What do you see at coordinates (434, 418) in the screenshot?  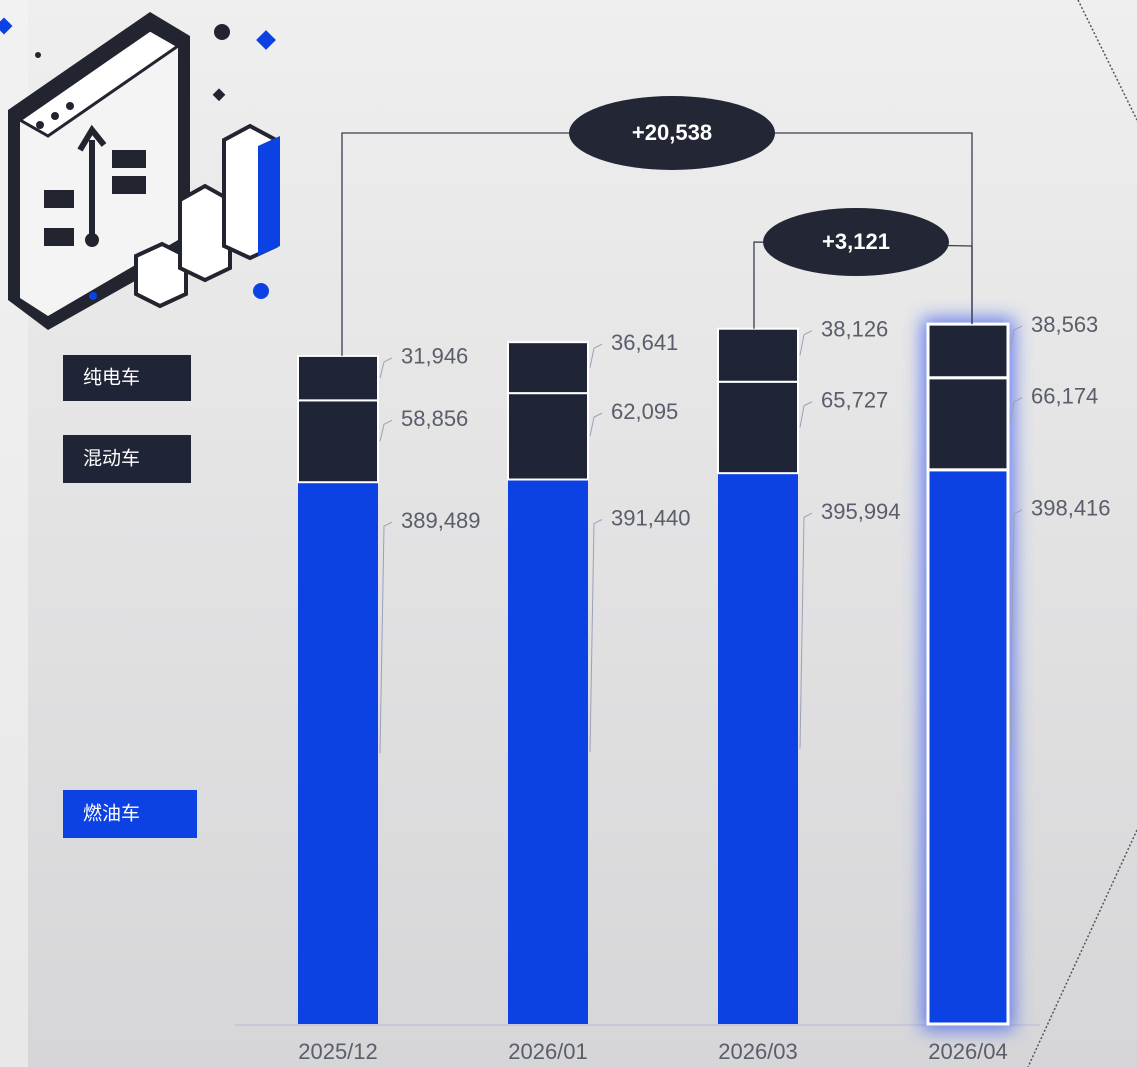 I see `value-label: 58,856` at bounding box center [434, 418].